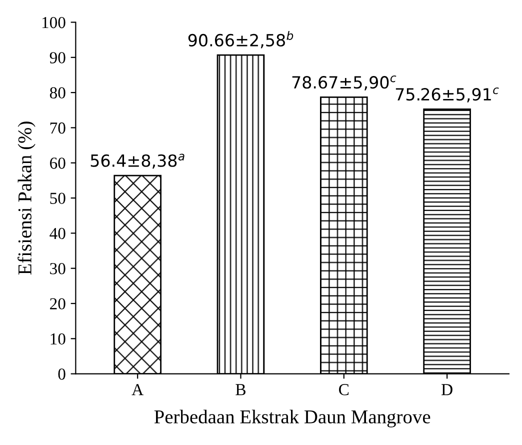  Describe the element at coordinates (58, 58) in the screenshot. I see `y-tick-label: 90` at that location.